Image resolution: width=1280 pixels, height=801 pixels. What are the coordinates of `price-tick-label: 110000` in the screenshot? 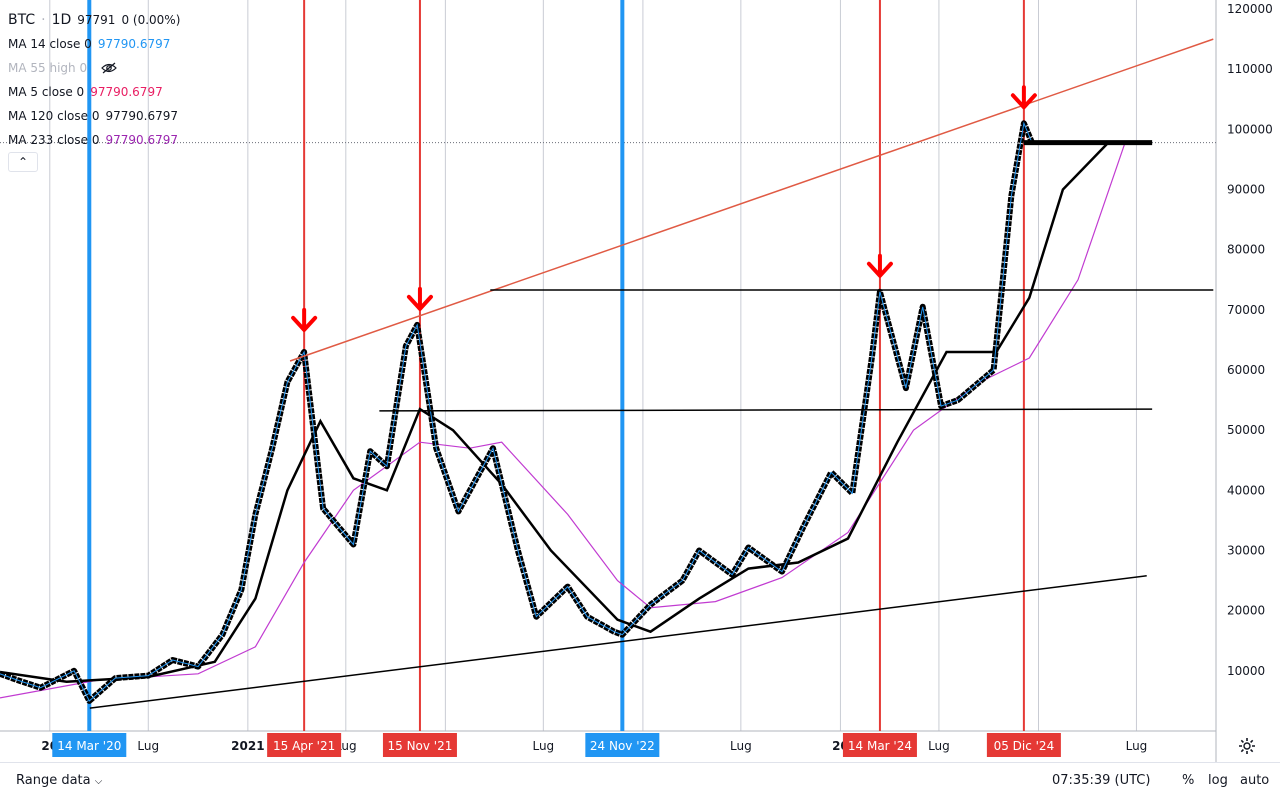 It's located at (1250, 69).